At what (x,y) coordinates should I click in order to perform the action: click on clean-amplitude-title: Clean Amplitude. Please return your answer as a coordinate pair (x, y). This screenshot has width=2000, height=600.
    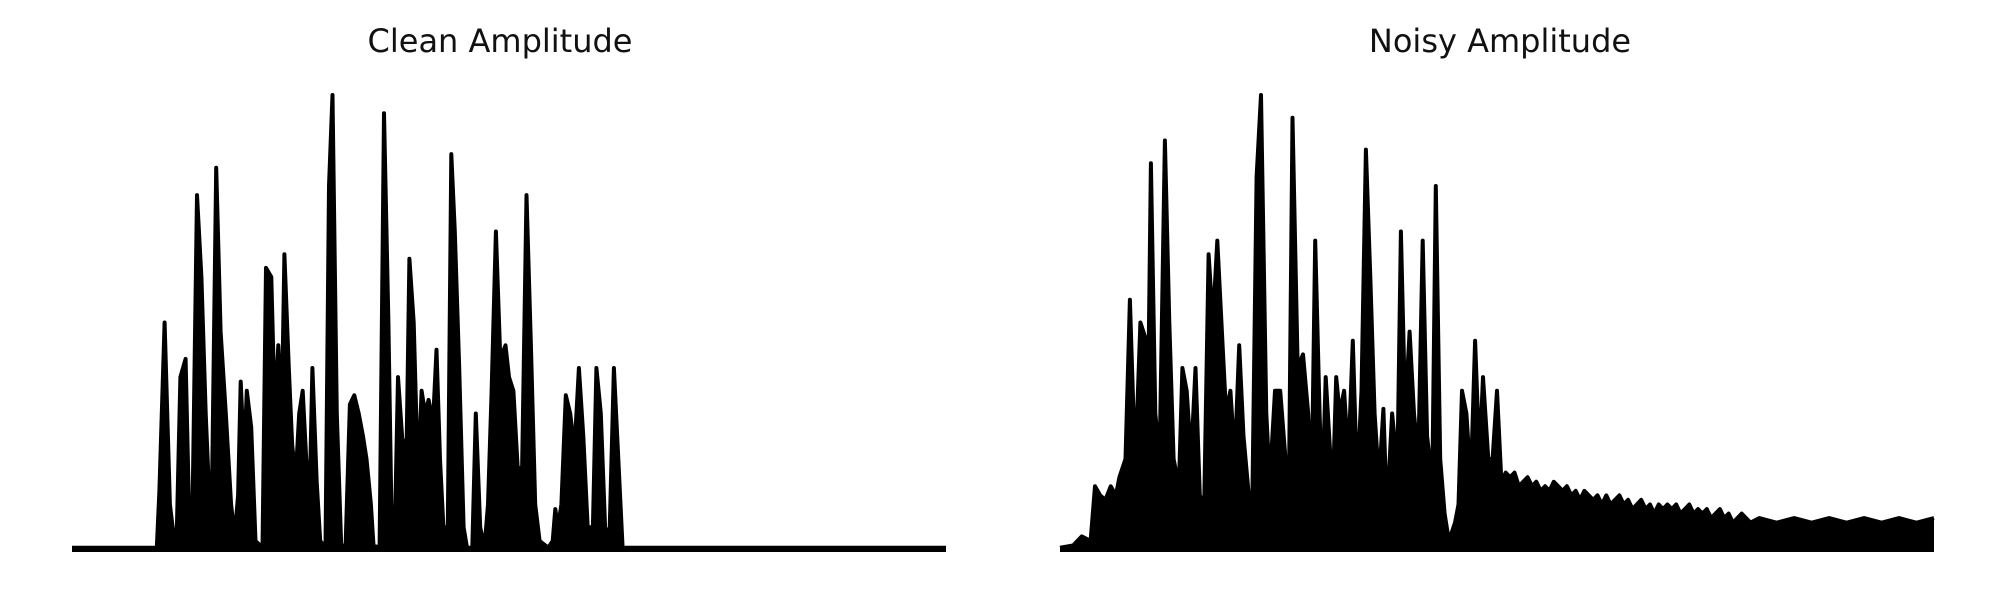
    Looking at the image, I should click on (500, 41).